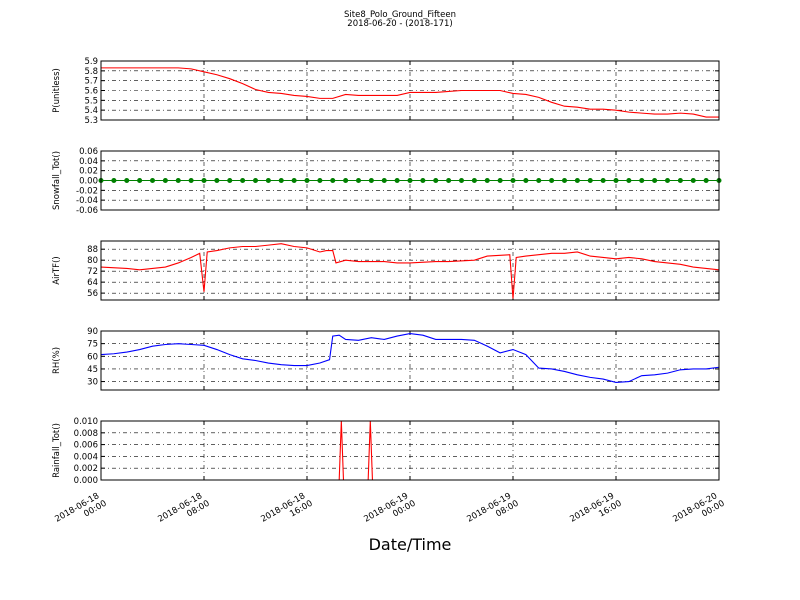 Image resolution: width=800 pixels, height=600 pixels. Describe the element at coordinates (92, 383) in the screenshot. I see `y-tick-label: 30` at that location.